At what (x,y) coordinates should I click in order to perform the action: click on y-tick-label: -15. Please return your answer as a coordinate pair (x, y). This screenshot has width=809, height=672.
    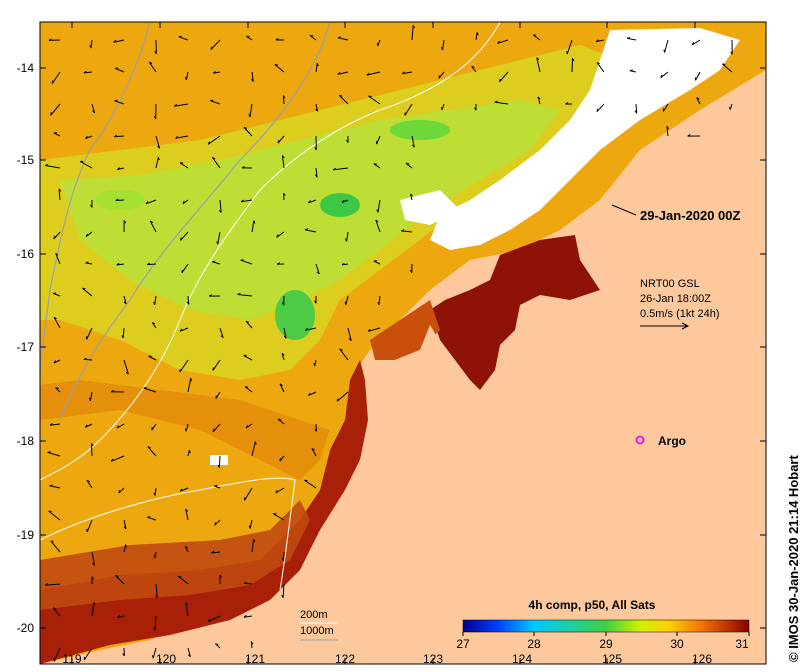
    Looking at the image, I should click on (26, 160).